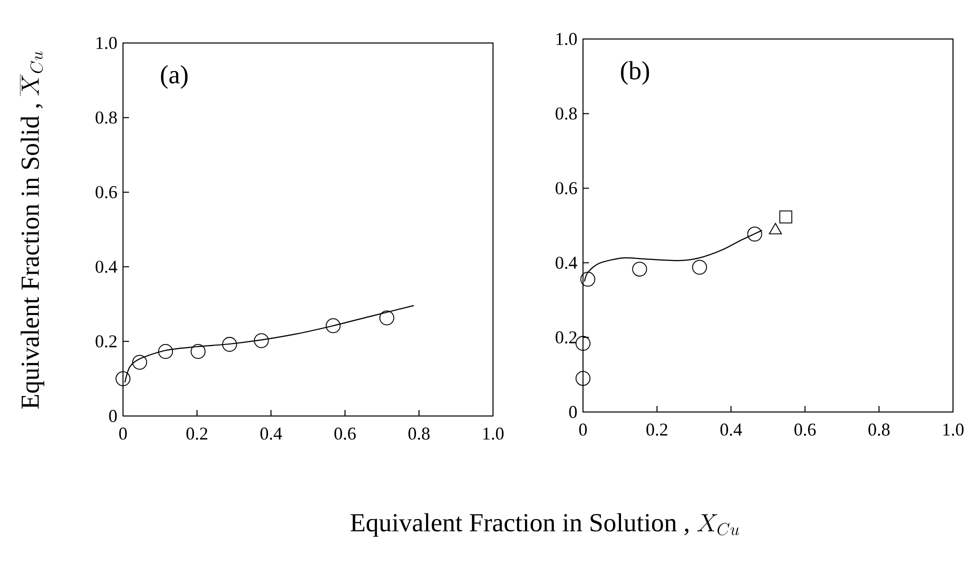 This screenshot has width=968, height=565. I want to click on annotation: (a), so click(174, 77).